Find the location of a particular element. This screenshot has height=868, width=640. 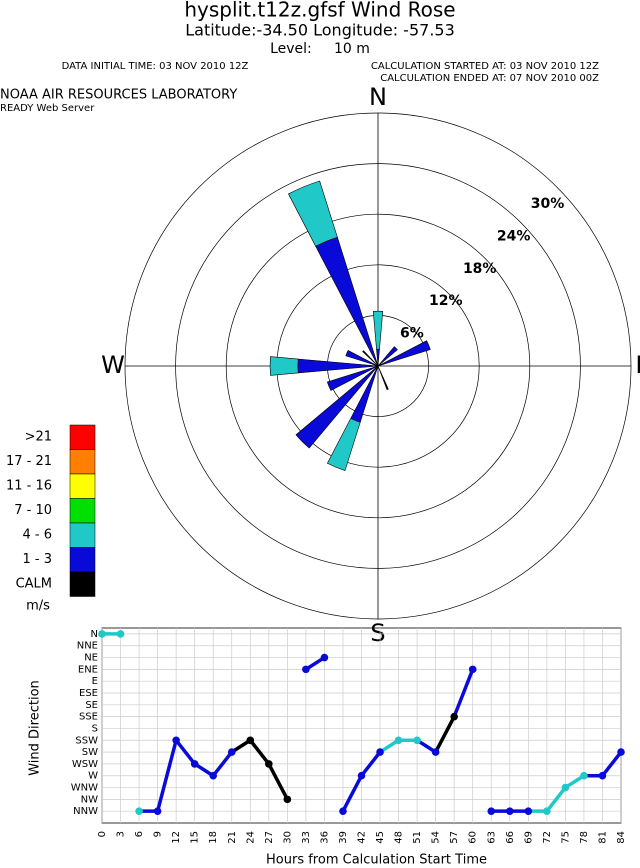

x-tick-label: 57 is located at coordinates (454, 837).